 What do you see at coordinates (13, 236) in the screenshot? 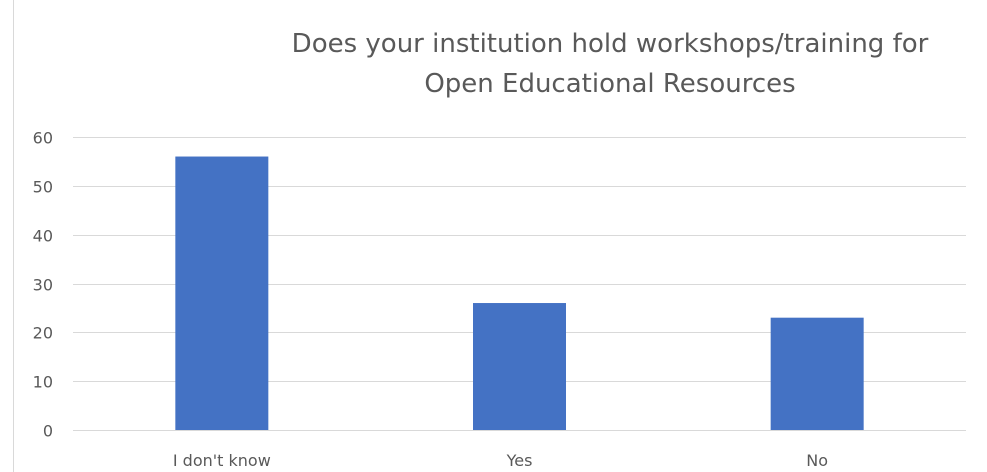
I see `chart-left-border` at bounding box center [13, 236].